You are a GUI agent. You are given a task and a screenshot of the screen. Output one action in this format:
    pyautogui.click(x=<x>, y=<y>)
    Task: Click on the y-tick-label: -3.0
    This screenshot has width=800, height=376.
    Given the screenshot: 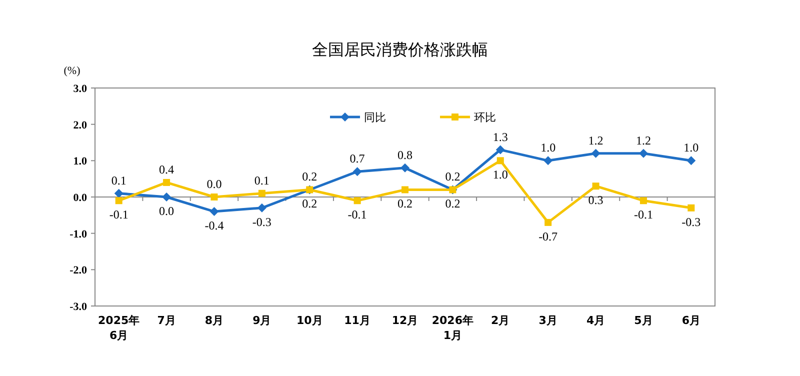 What is the action you would take?
    pyautogui.click(x=79, y=307)
    